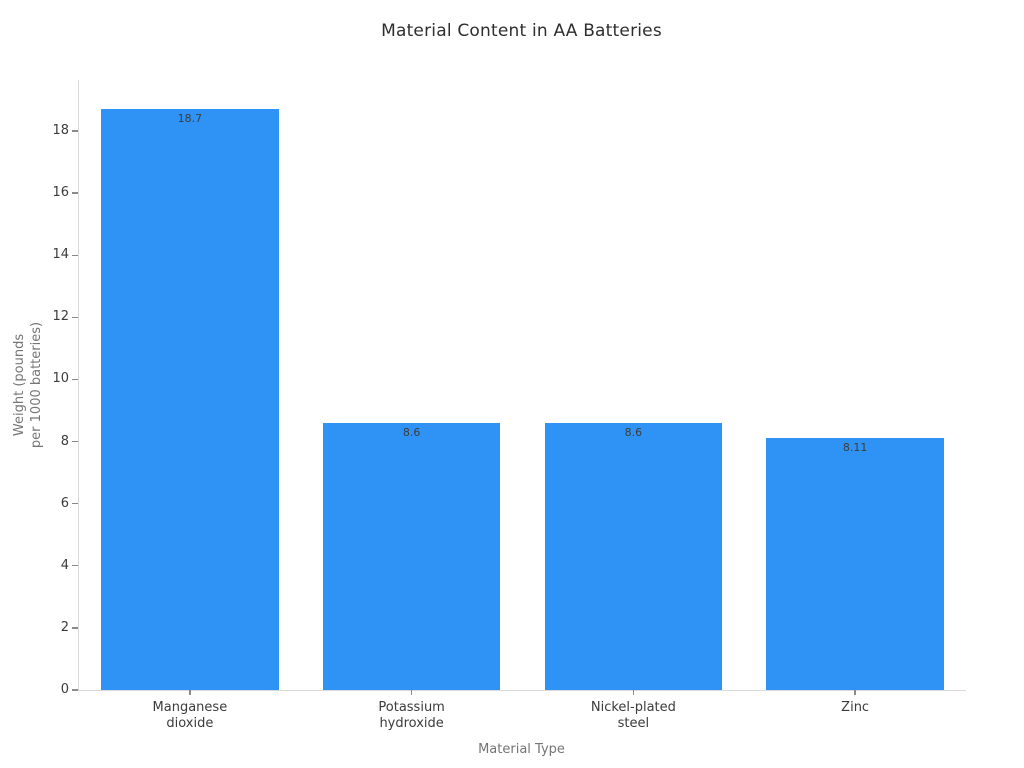  What do you see at coordinates (190, 399) in the screenshot?
I see `bar-0: 18.7` at bounding box center [190, 399].